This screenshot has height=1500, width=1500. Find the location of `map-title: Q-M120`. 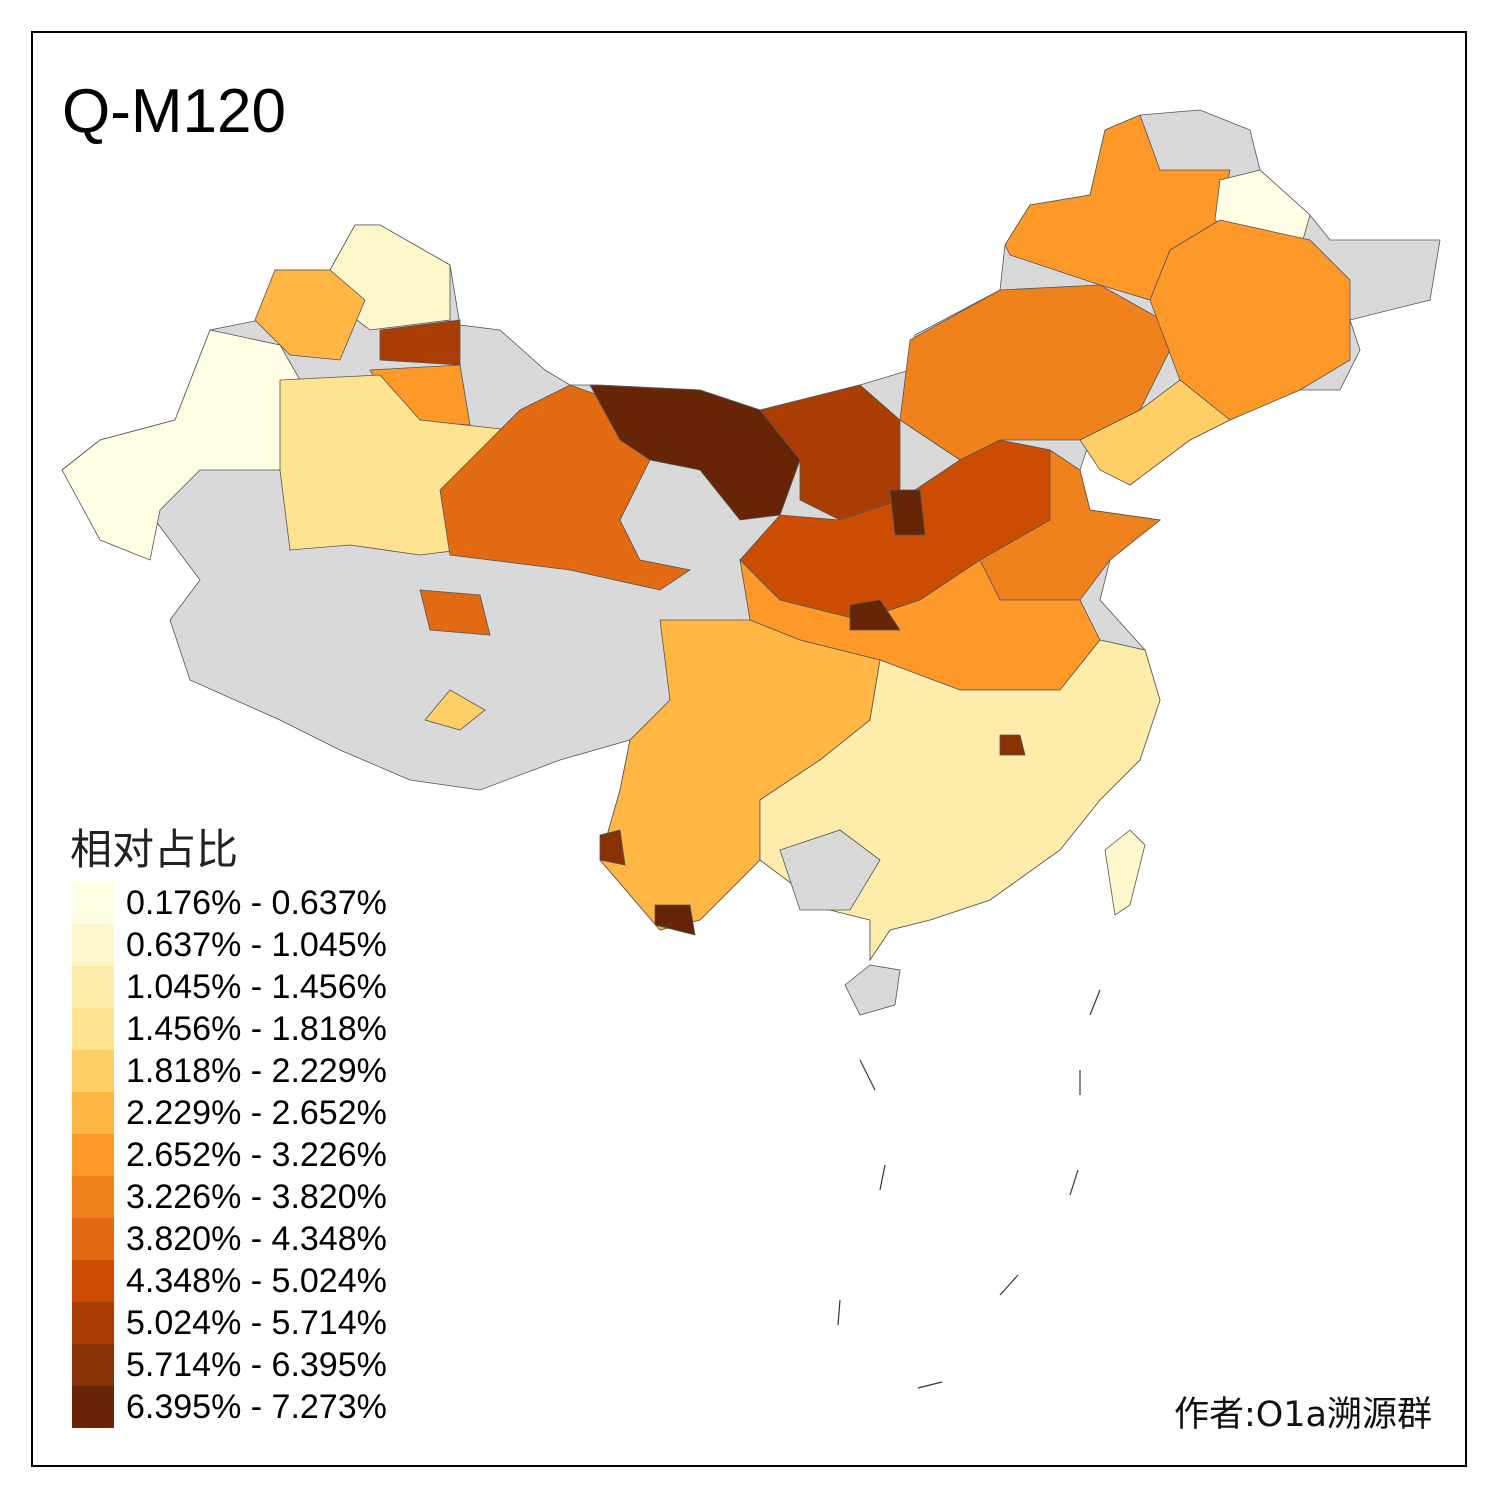

map-title: Q-M120 is located at coordinates (174, 111).